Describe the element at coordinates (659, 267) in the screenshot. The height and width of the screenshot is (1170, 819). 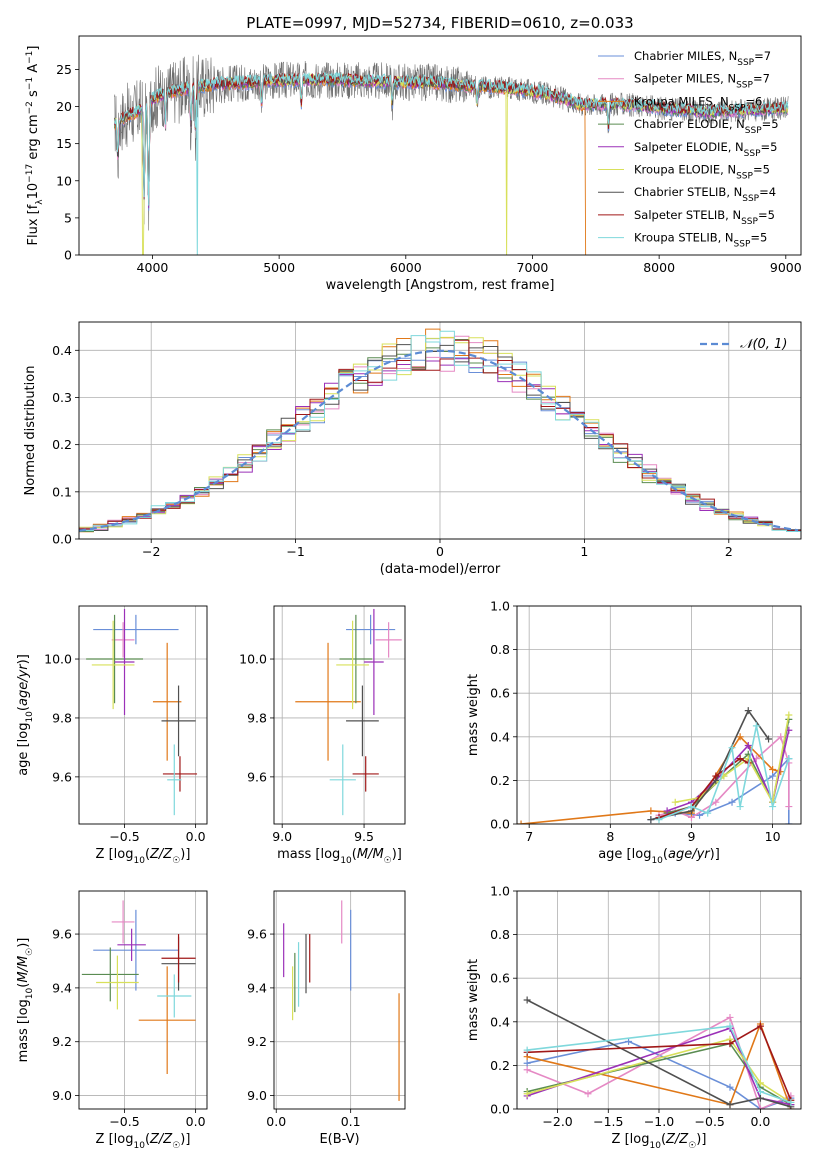
I see `x-tick-label: 8000` at that location.